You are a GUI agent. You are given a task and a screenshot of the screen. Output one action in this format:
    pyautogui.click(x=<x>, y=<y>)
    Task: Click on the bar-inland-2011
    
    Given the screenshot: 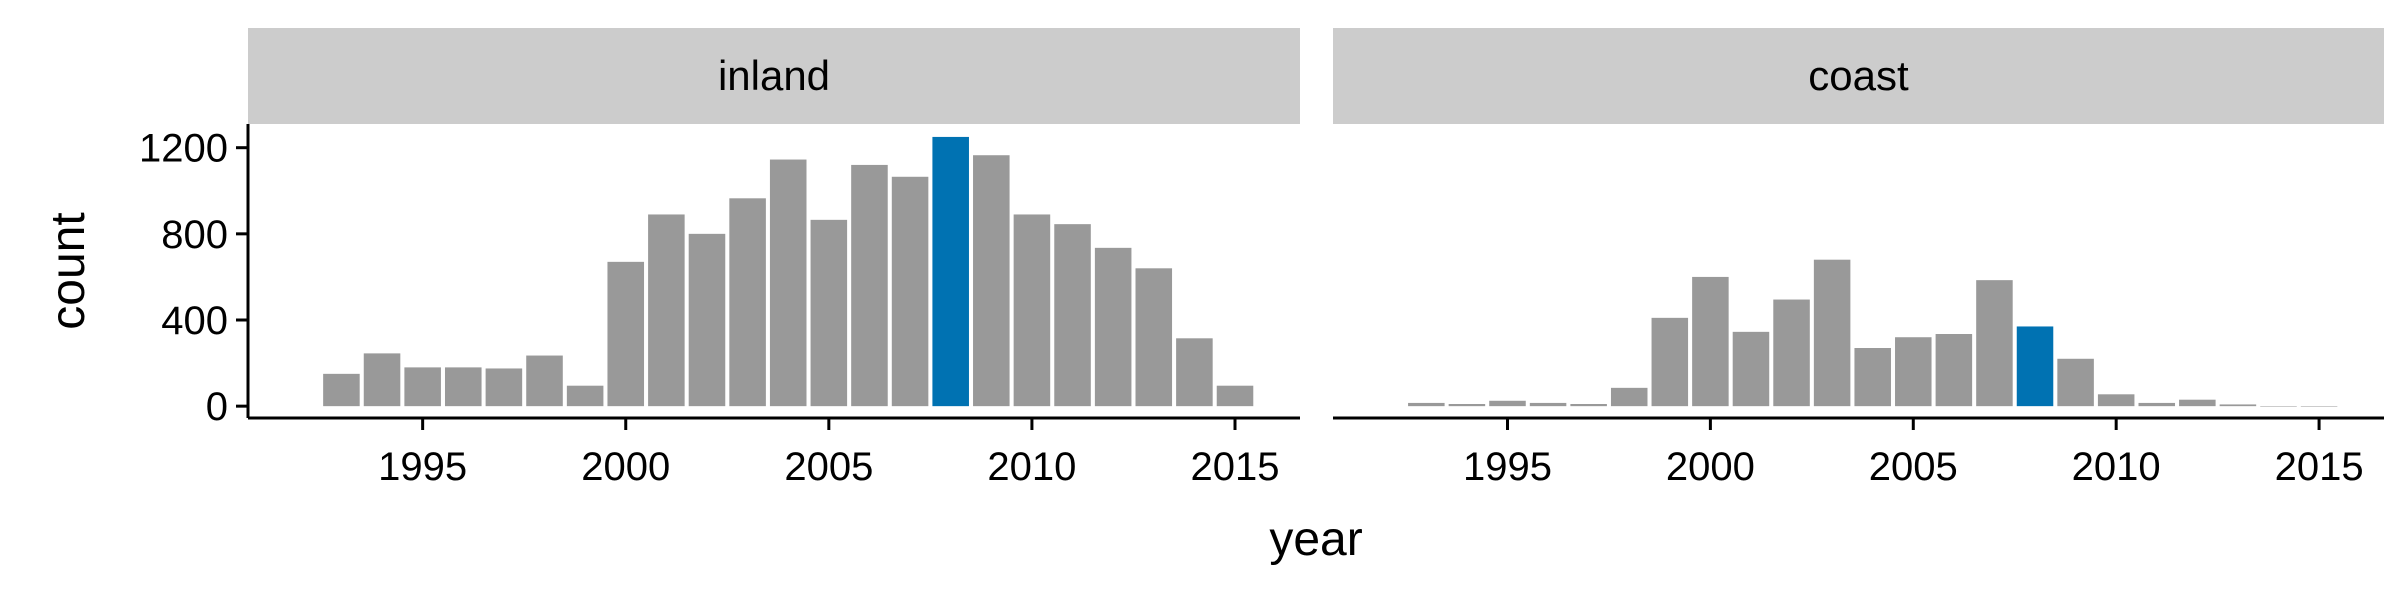 What is the action you would take?
    pyautogui.click(x=1072, y=315)
    